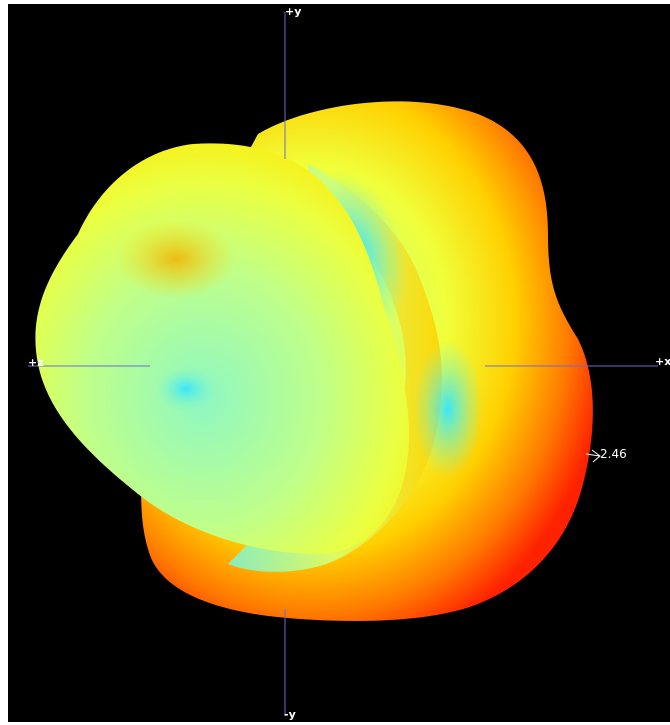  I want to click on cyan-dip, so click(186, 389).